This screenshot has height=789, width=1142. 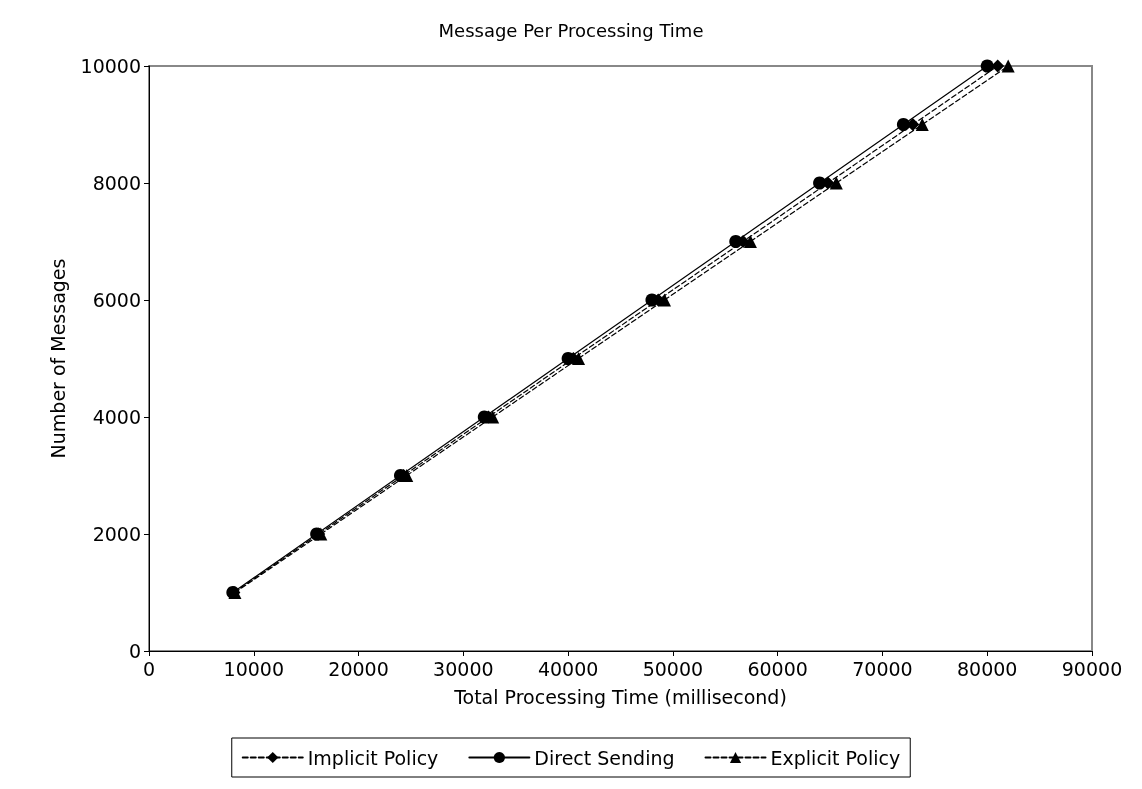 What do you see at coordinates (835, 757) in the screenshot?
I see `legend-label: Explicit Policy` at bounding box center [835, 757].